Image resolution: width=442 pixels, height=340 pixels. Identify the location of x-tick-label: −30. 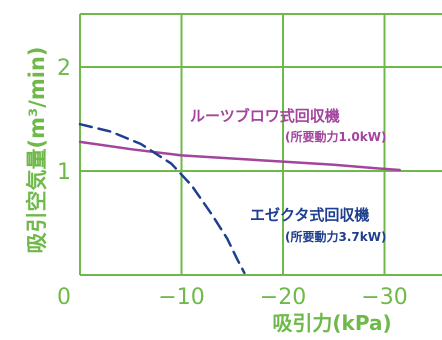
(384, 297).